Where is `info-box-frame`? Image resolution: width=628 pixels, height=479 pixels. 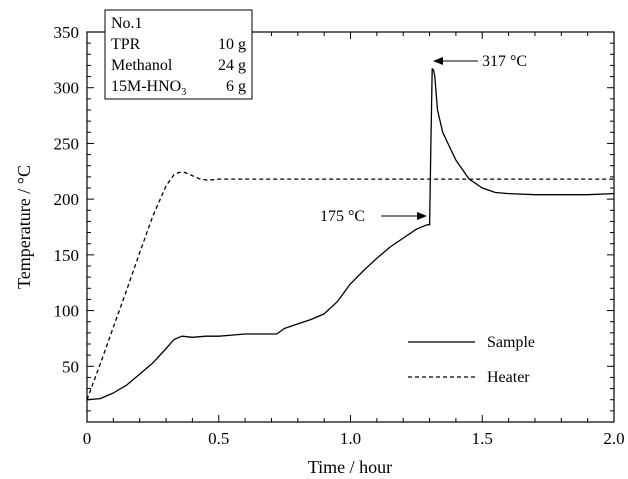 info-box-frame is located at coordinates (178, 54).